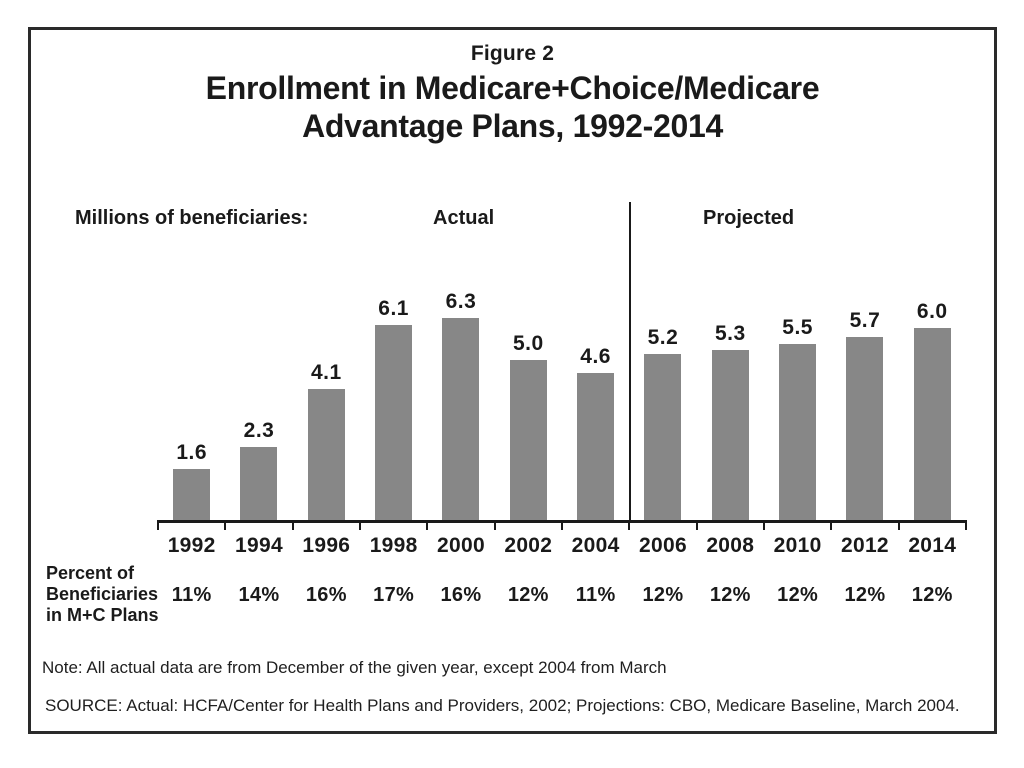 This screenshot has height=768, width=1024. Describe the element at coordinates (798, 595) in the screenshot. I see `percent-value-2010: 12%` at that location.